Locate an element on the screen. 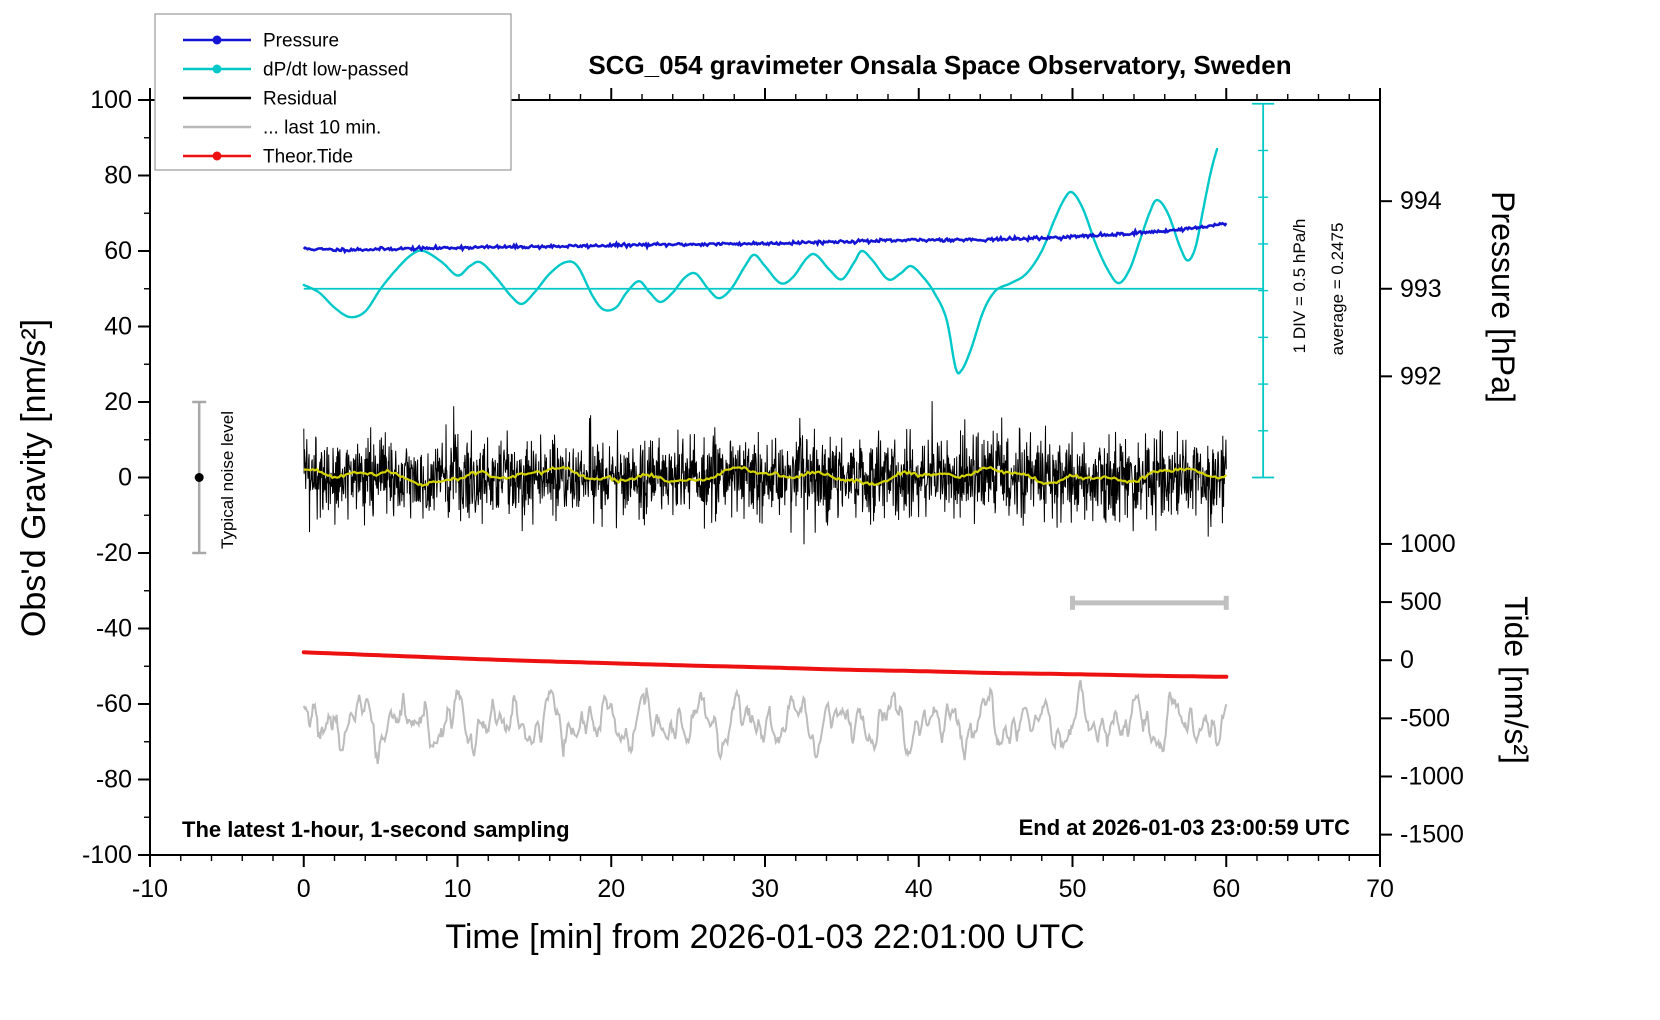 This screenshot has height=1020, width=1660. x-tick-label: 70 is located at coordinates (1380, 889).